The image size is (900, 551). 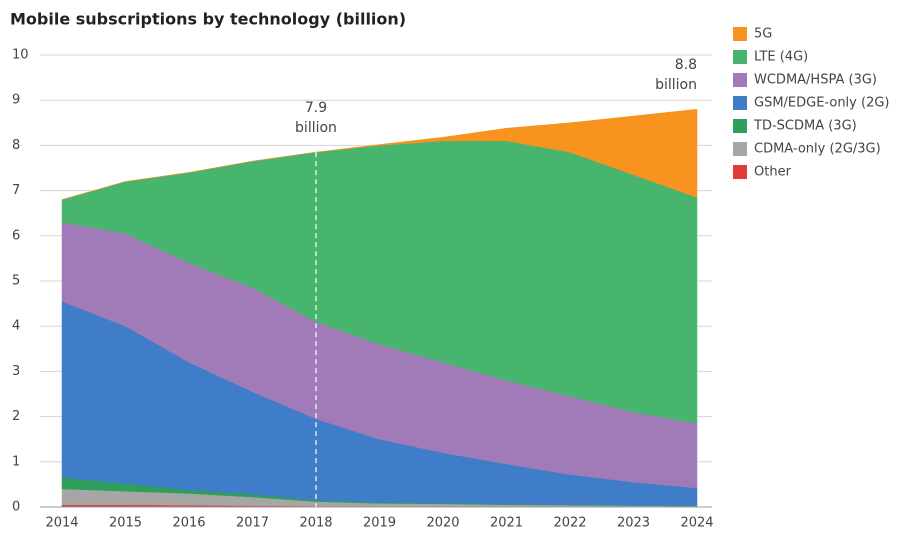 I want to click on y-tick-label: 3, so click(x=16, y=371).